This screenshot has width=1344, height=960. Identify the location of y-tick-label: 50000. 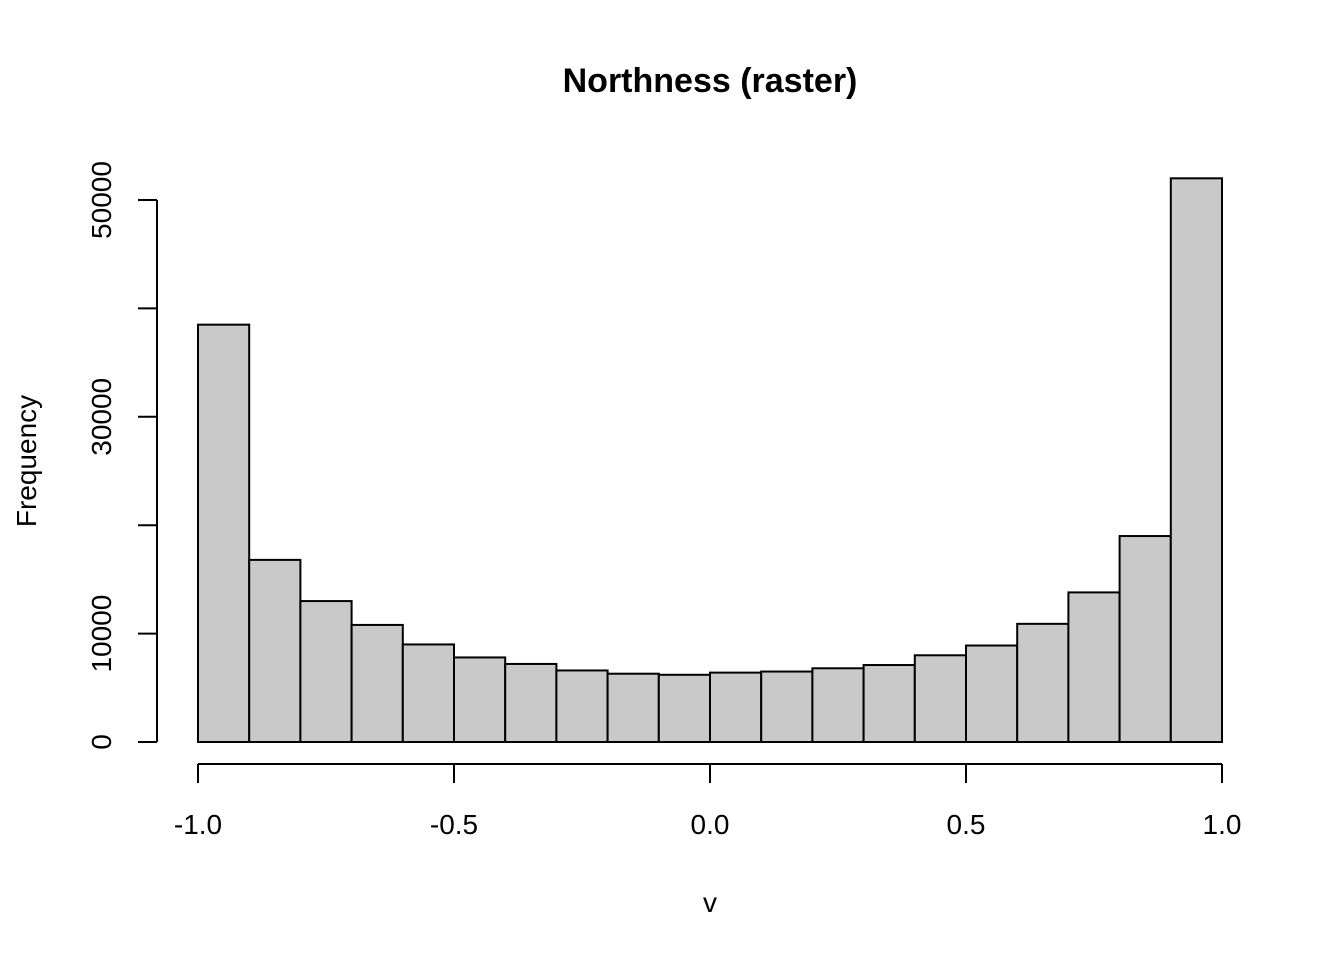
(101, 200).